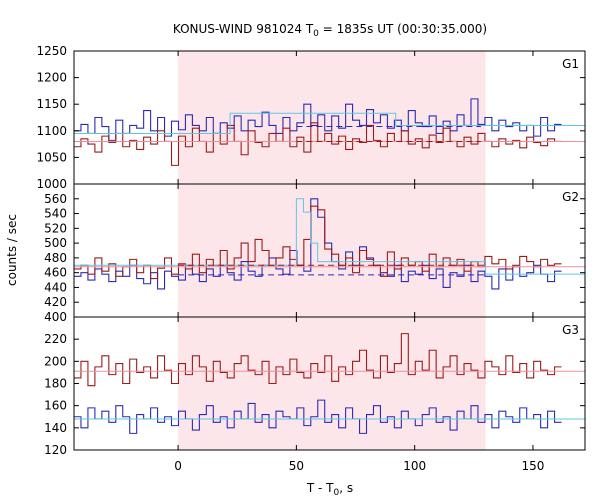  I want to click on g3-shaded-interval, so click(332, 383).